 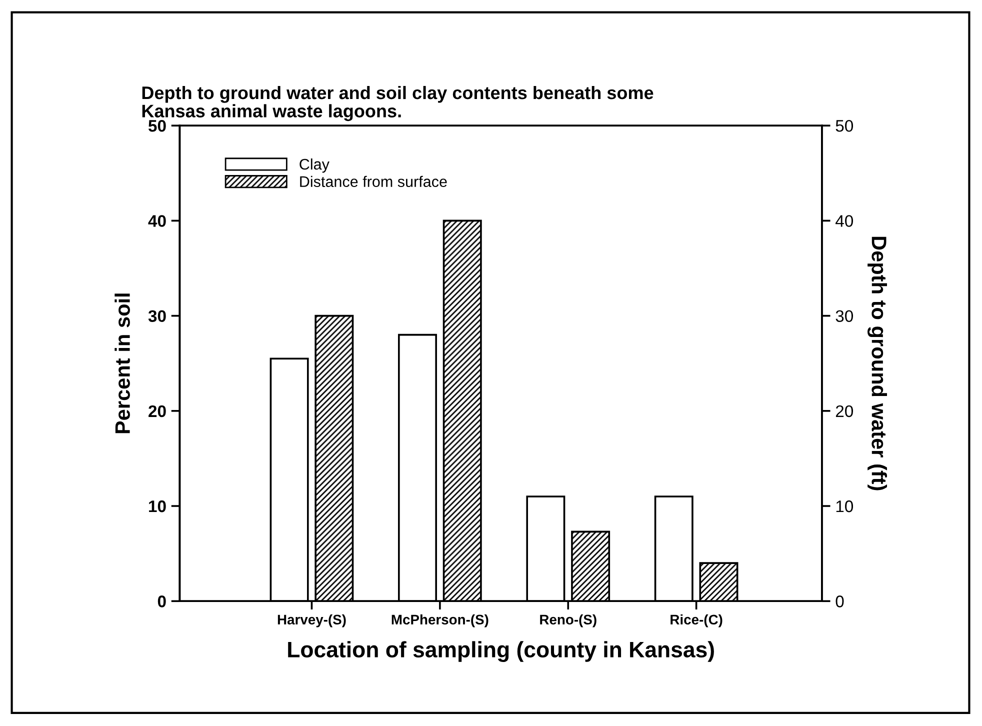 What do you see at coordinates (373, 182) in the screenshot?
I see `legend-label: Distance from surface` at bounding box center [373, 182].